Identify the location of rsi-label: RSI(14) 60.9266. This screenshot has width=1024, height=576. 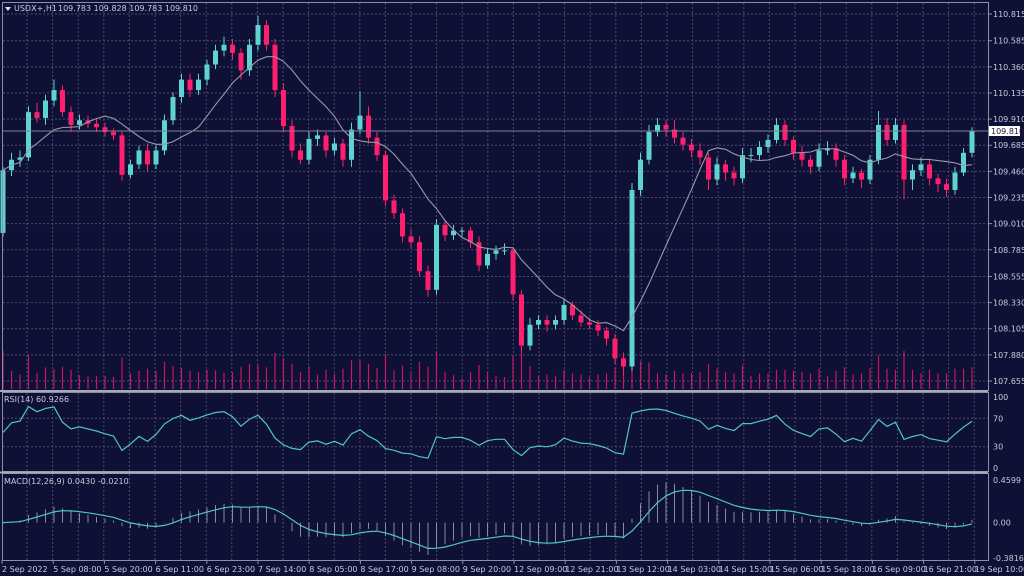
(36, 399).